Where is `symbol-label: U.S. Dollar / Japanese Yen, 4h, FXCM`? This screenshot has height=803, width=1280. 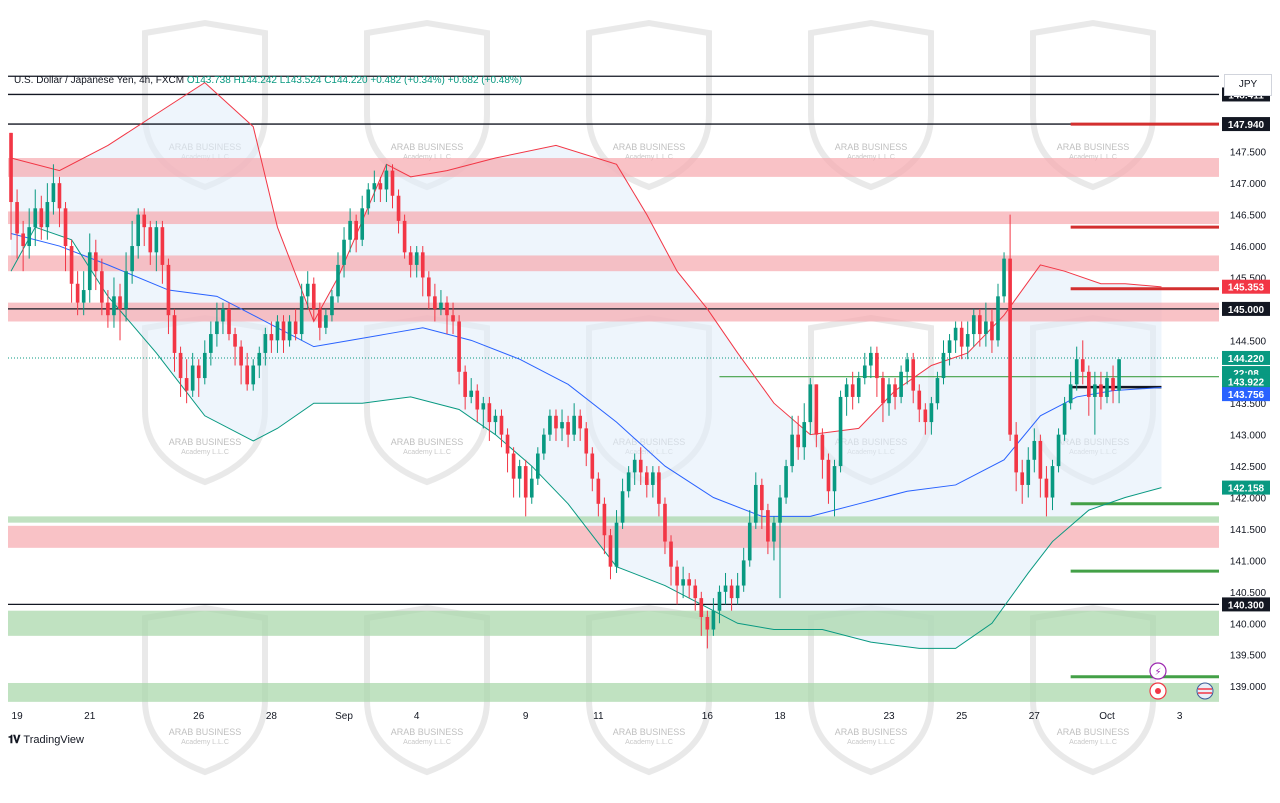 symbol-label: U.S. Dollar / Japanese Yen, 4h, FXCM is located at coordinates (99, 80).